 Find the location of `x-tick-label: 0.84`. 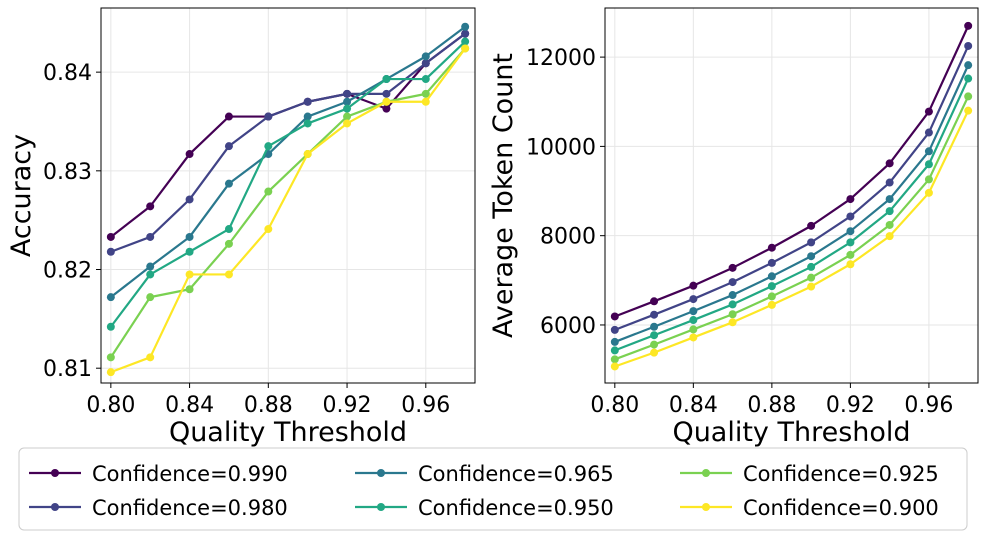

x-tick-label: 0.84 is located at coordinates (693, 405).